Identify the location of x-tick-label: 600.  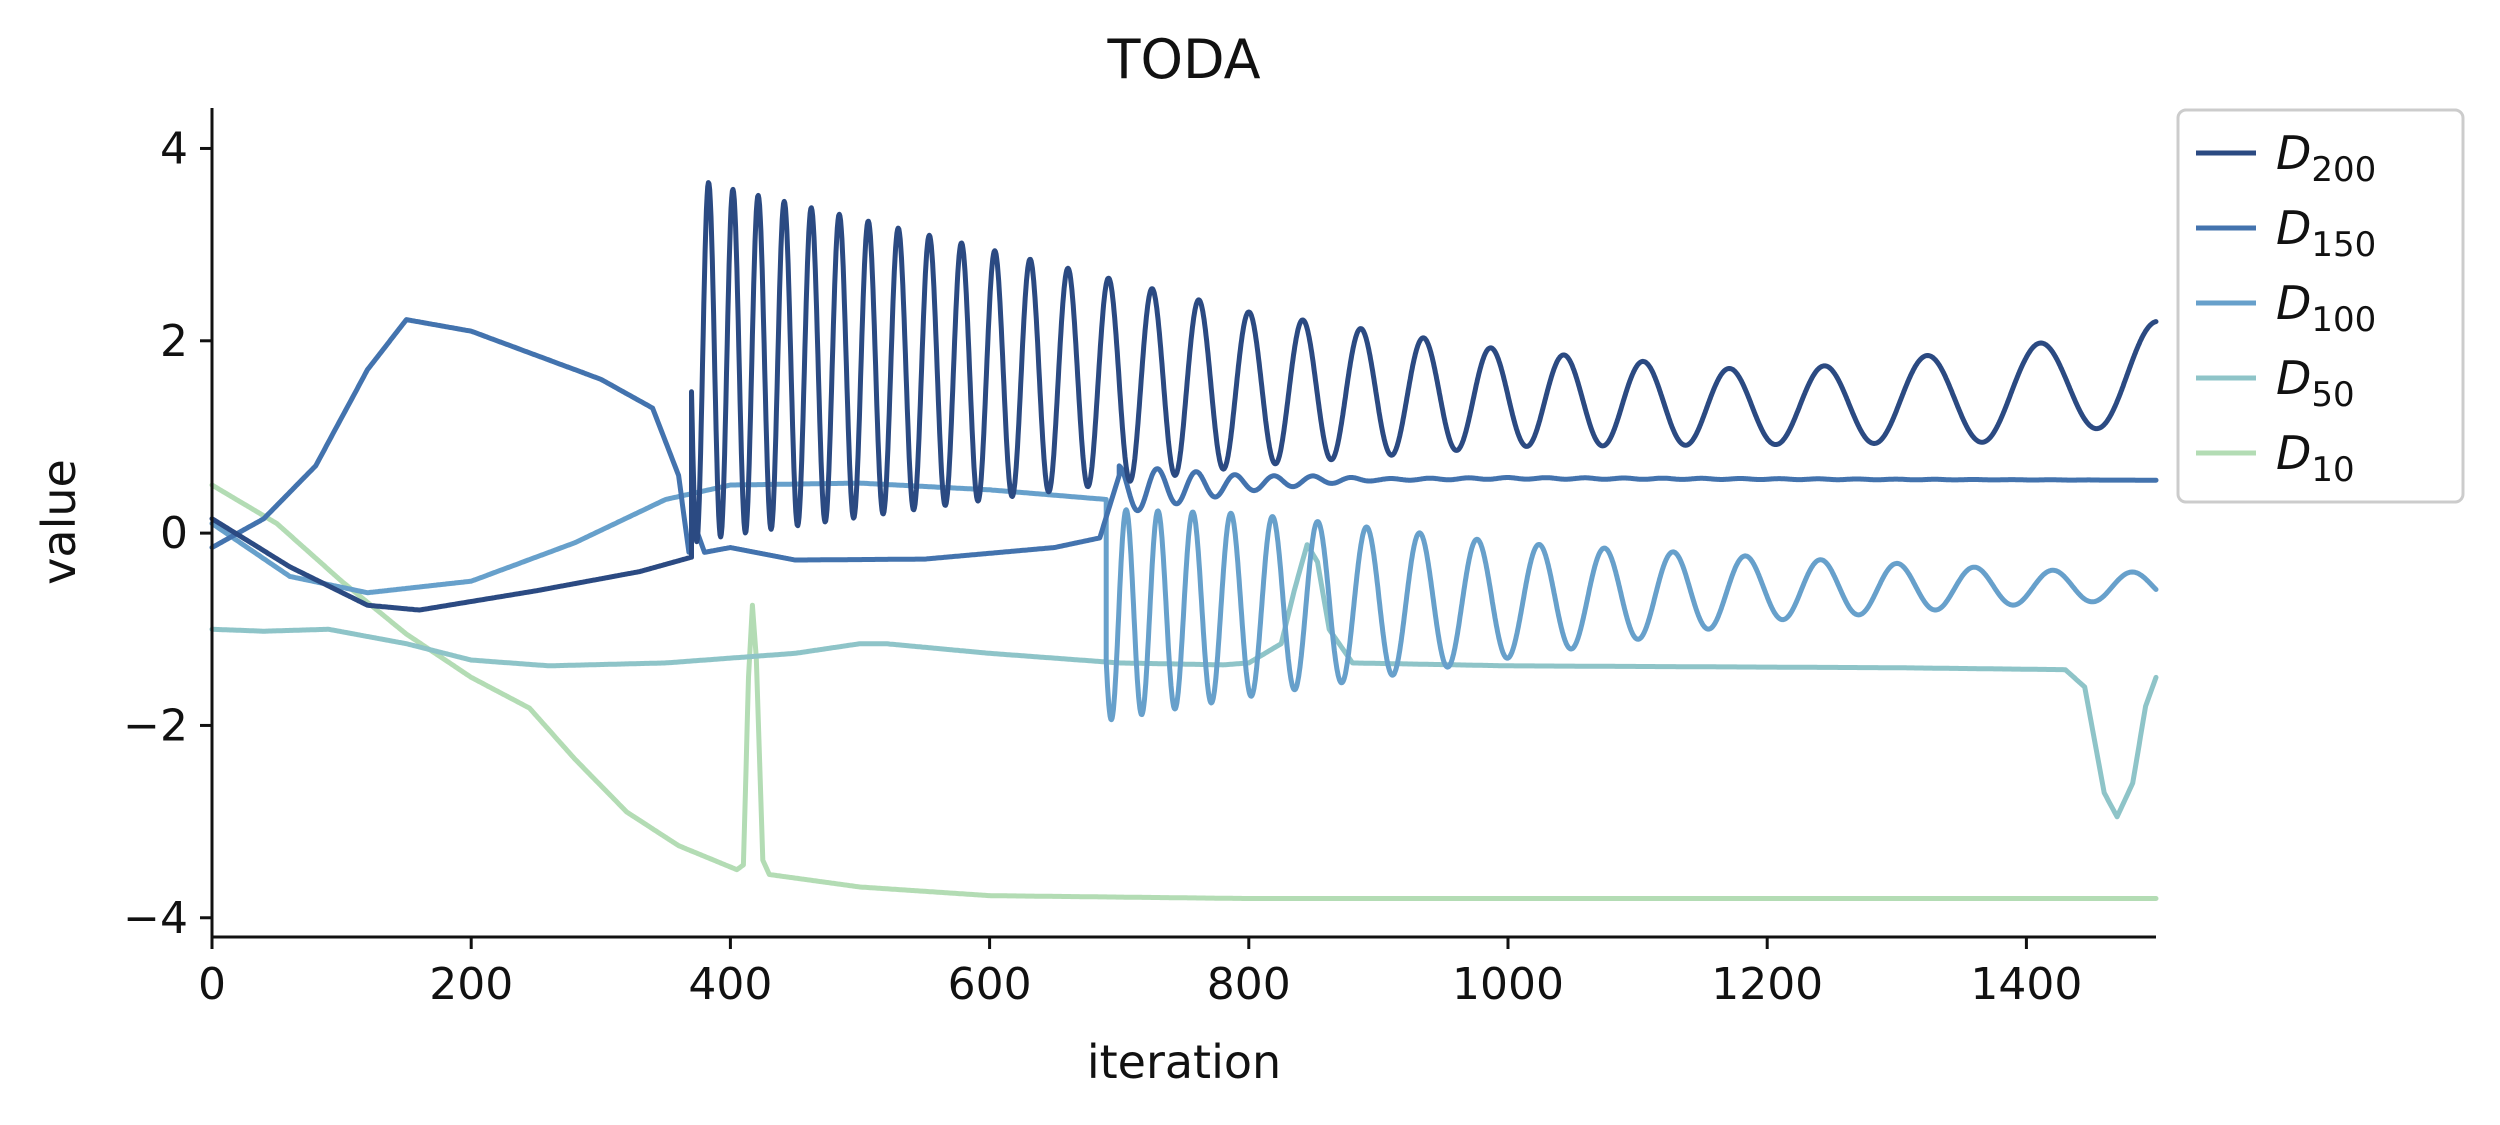
(990, 984).